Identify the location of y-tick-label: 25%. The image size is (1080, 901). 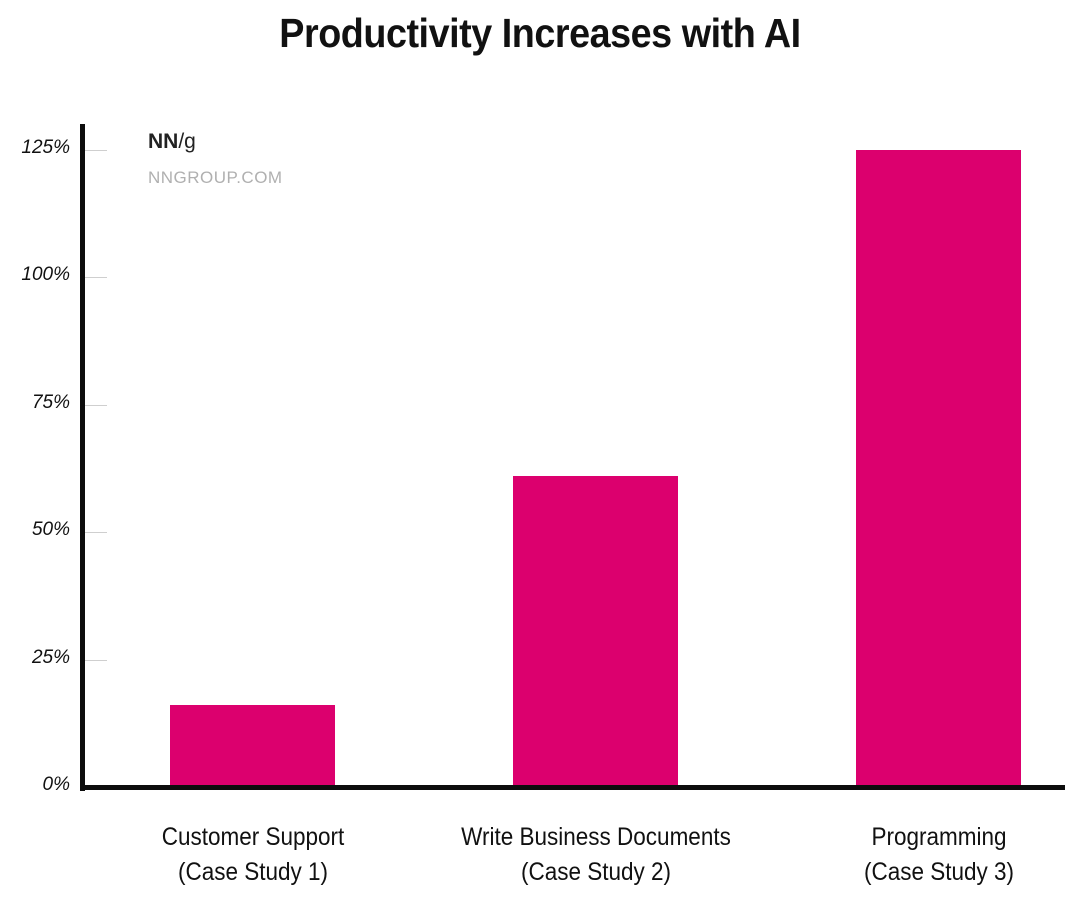
(50, 657).